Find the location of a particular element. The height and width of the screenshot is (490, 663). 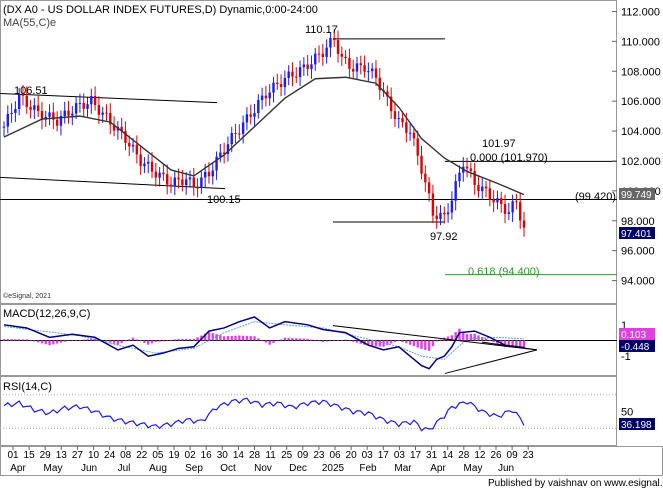

copyright-text: ©eSignal, 2021 is located at coordinates (27, 296).